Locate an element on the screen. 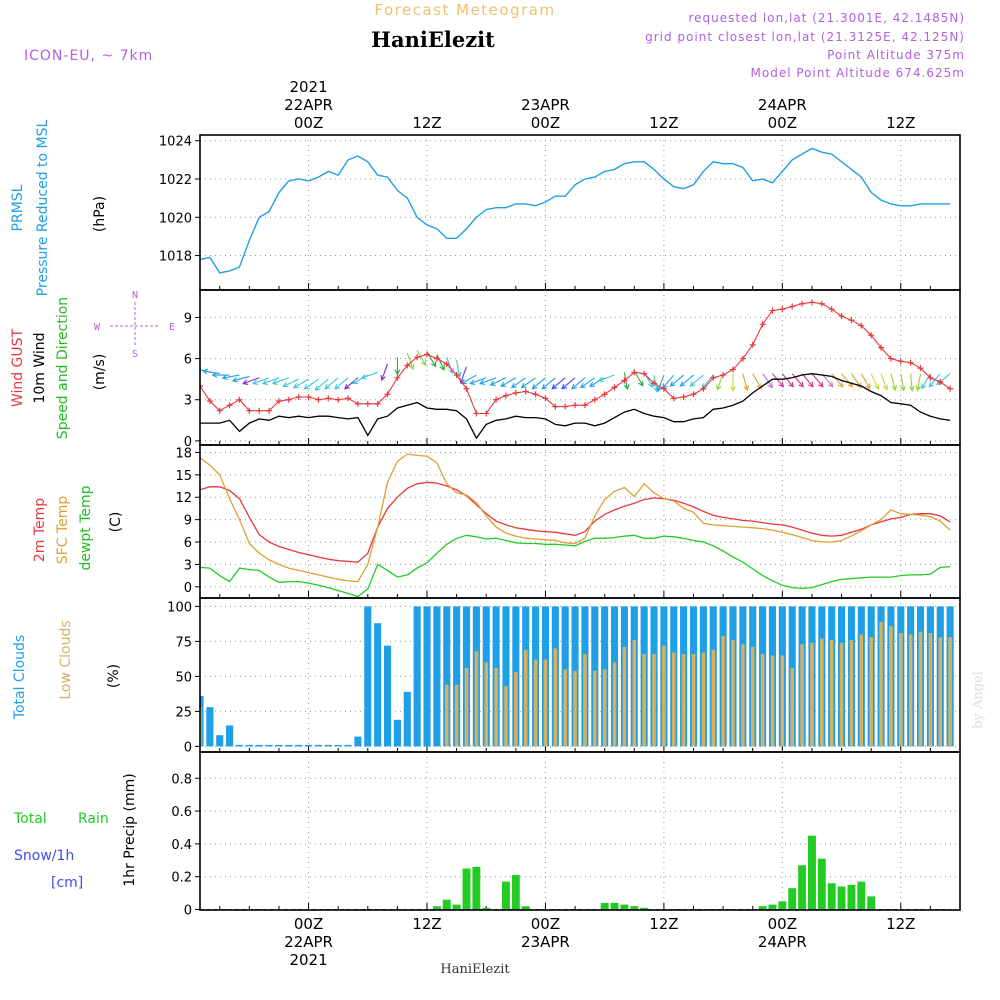  point-altitude: Point Altitude 375m is located at coordinates (896, 55).